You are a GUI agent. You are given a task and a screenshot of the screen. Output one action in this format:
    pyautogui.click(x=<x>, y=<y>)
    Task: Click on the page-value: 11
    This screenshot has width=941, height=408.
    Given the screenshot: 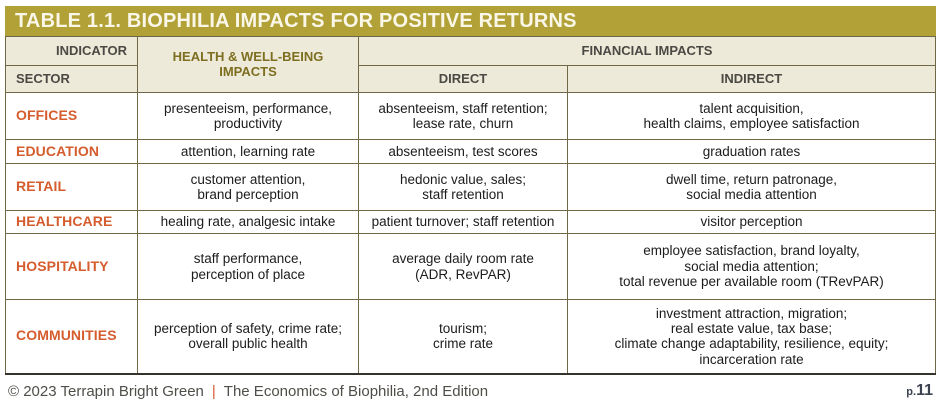 What is the action you would take?
    pyautogui.click(x=924, y=390)
    